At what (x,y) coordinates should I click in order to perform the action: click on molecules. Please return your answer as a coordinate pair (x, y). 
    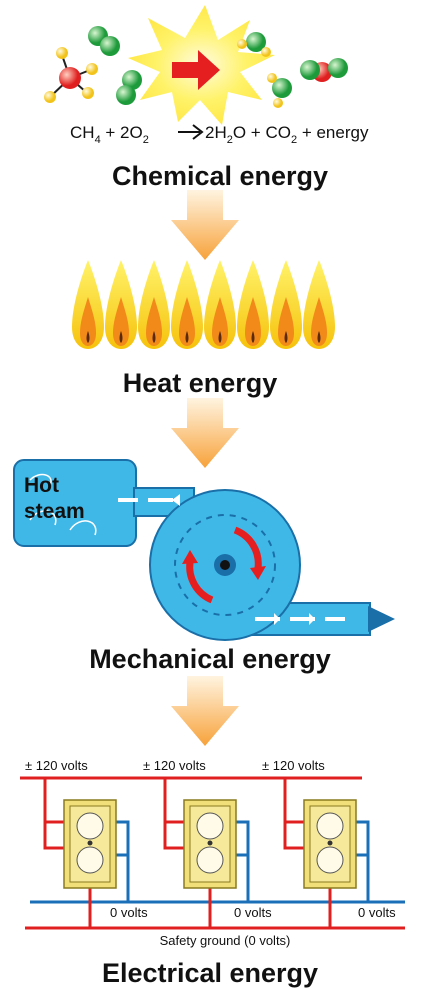
    Looking at the image, I should click on (196, 67).